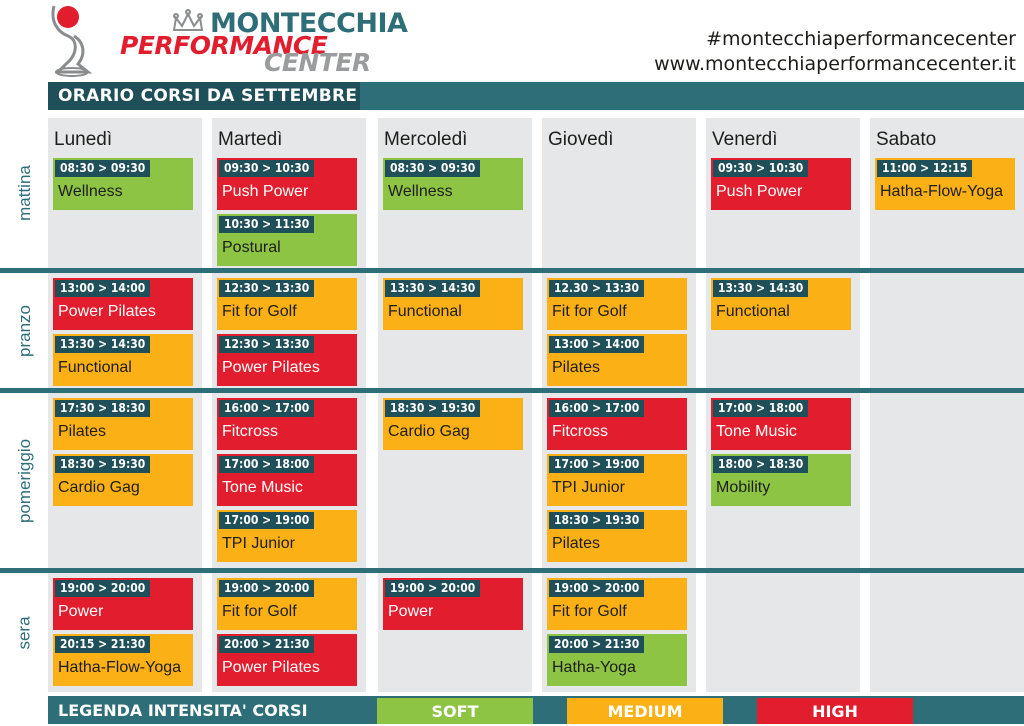  What do you see at coordinates (287, 240) in the screenshot?
I see `class-card: 10:30 > 11:30 Postural` at bounding box center [287, 240].